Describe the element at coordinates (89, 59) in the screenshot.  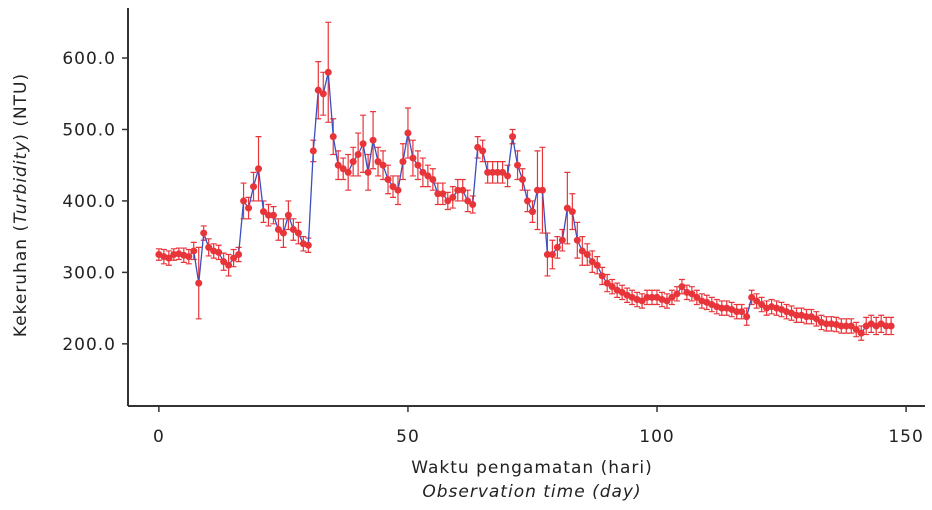
I see `y-tick-label: 600.0` at that location.